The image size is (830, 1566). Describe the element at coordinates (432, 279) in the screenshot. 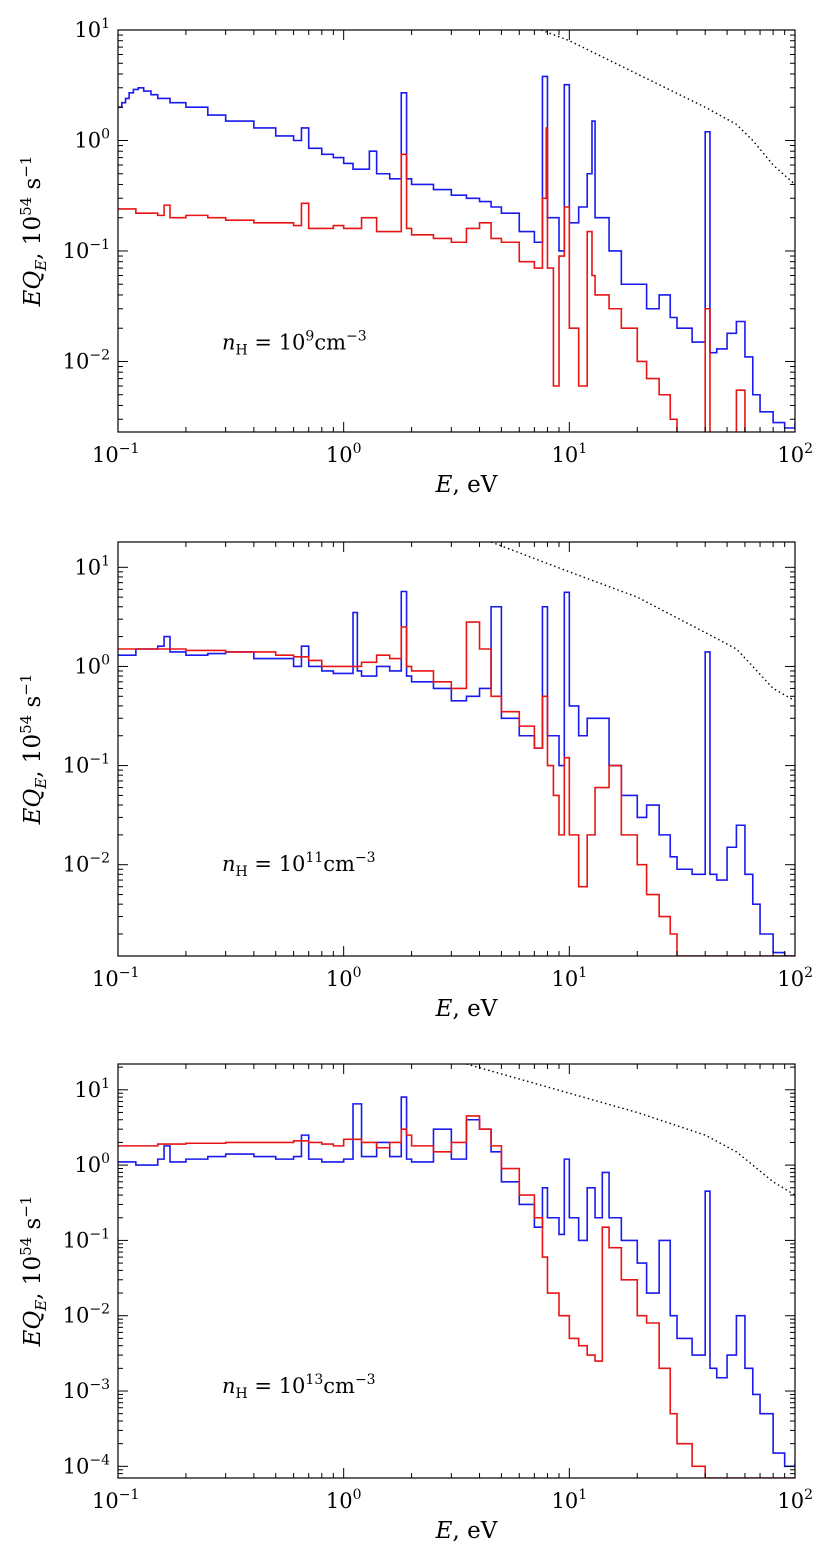

I see `series-red-step` at that location.